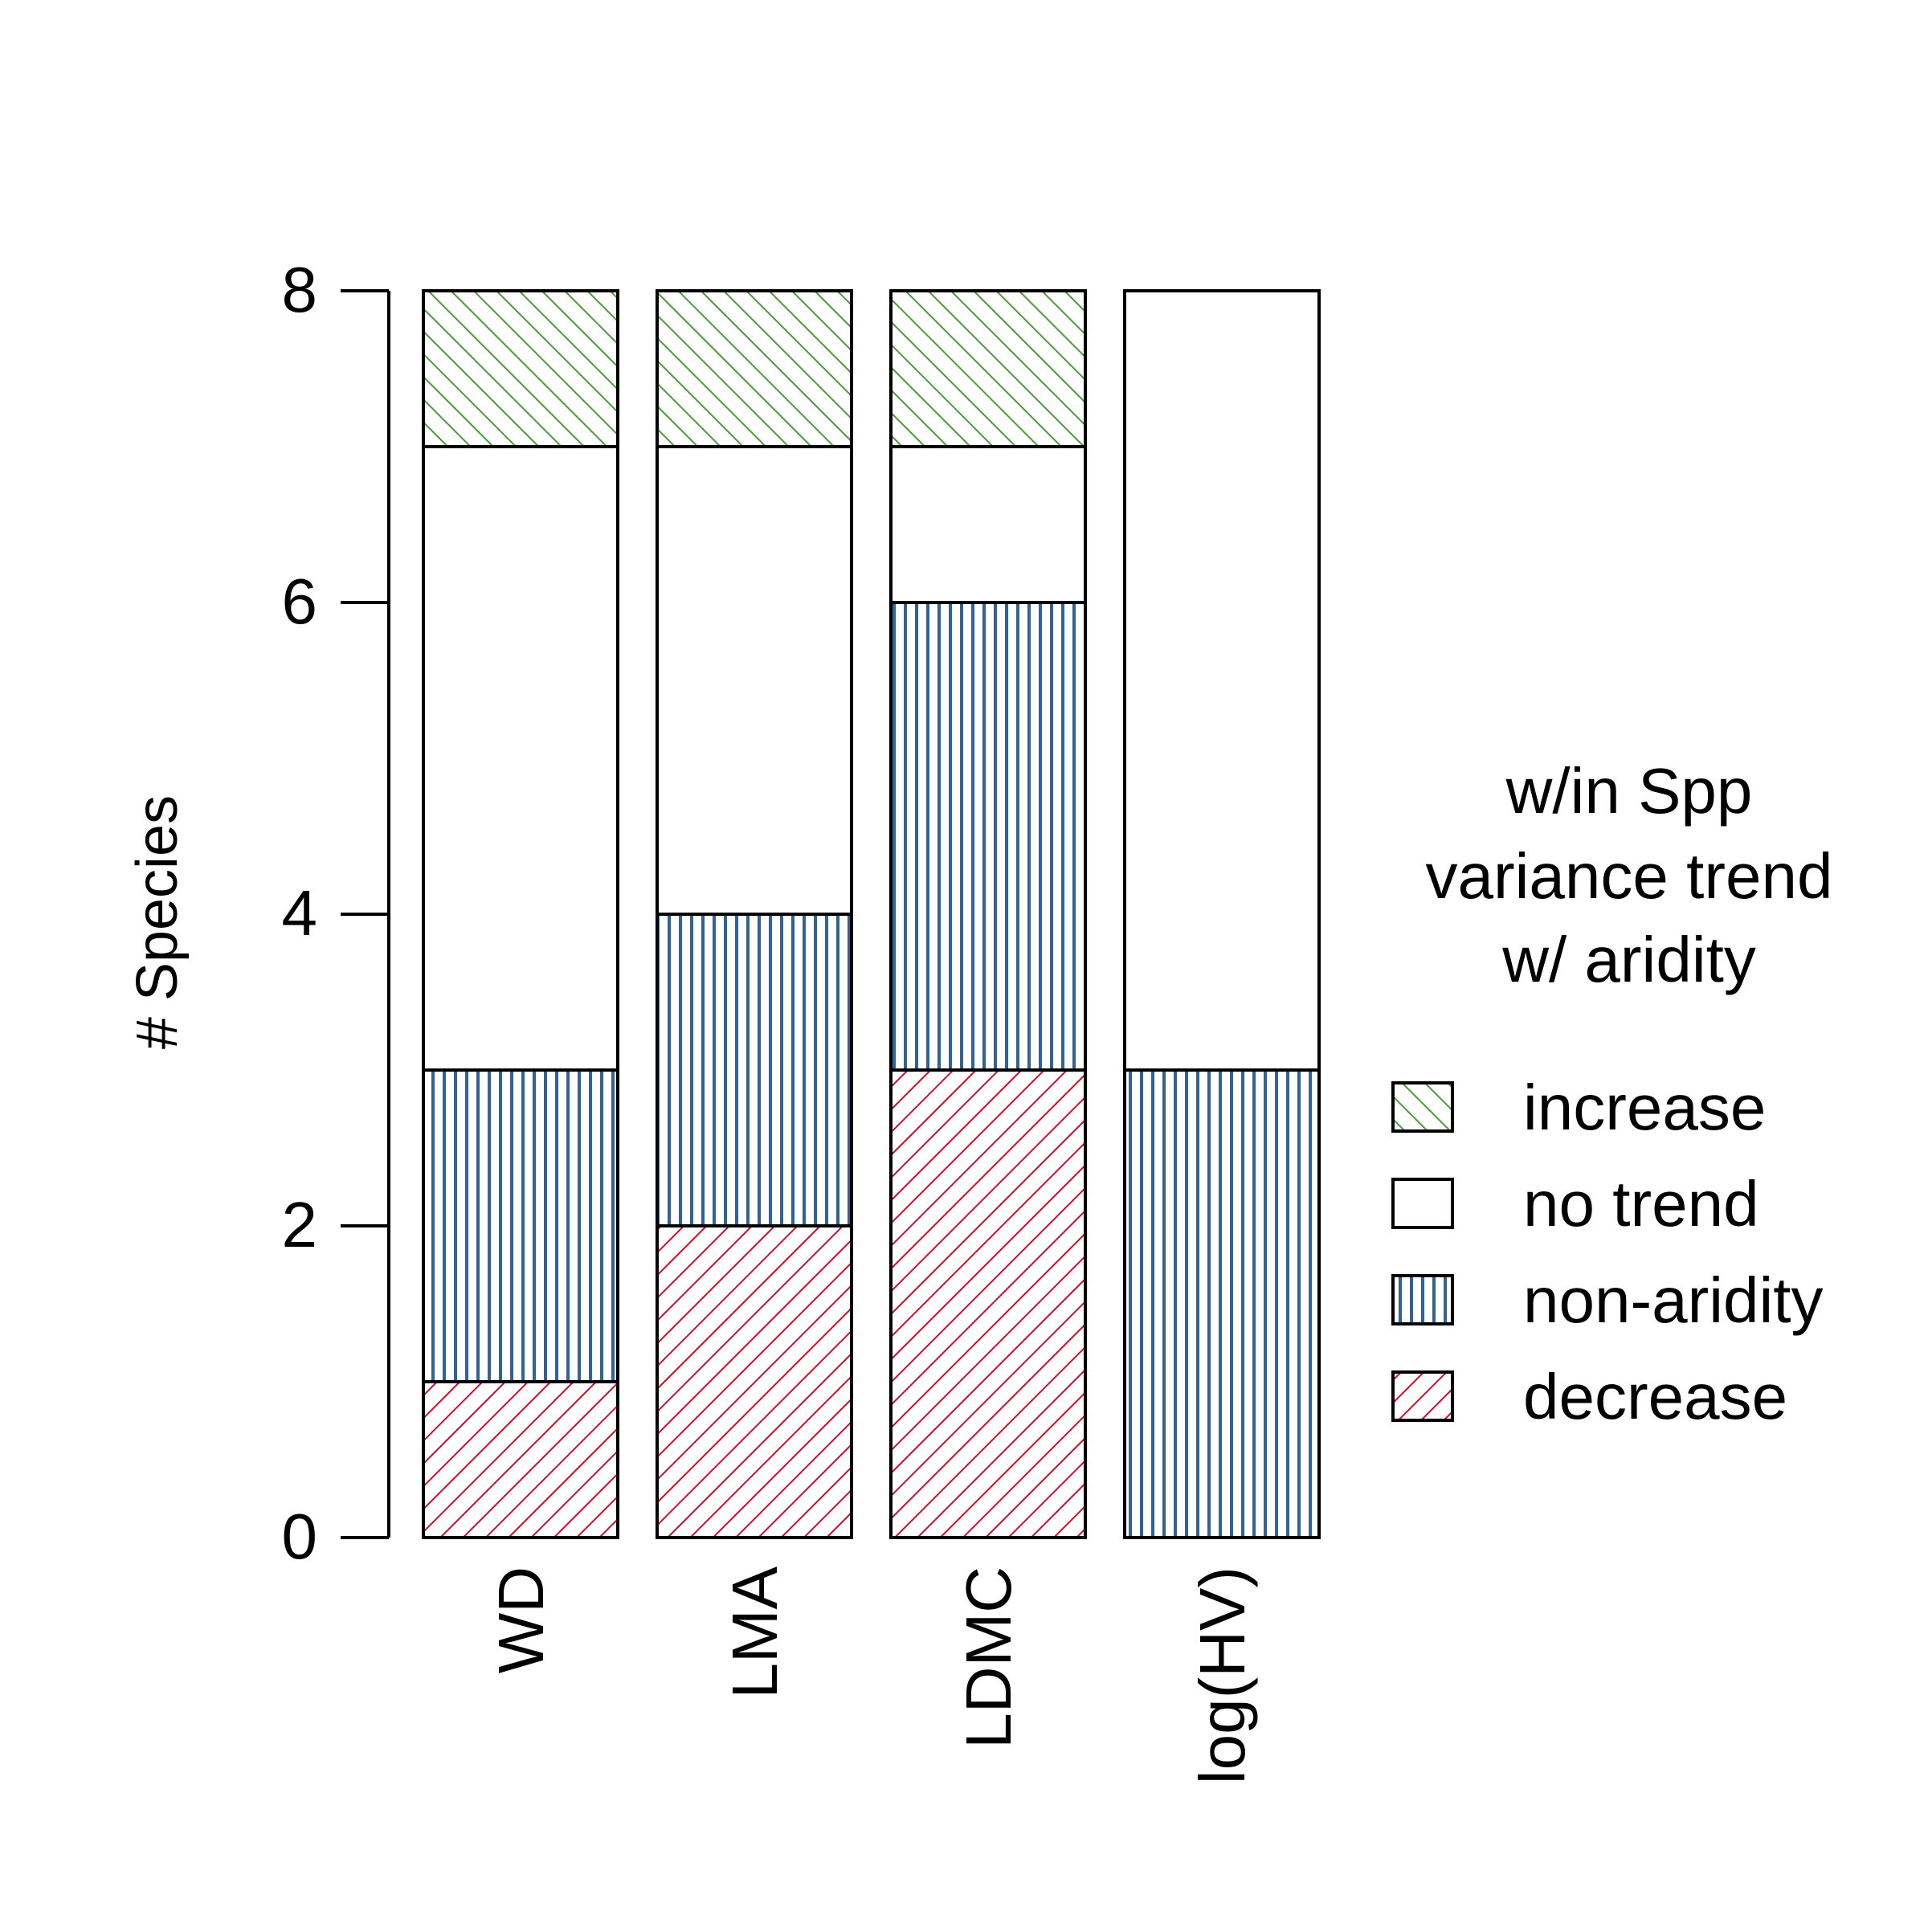  I want to click on bar-segment-lma-no-trend, so click(754, 681).